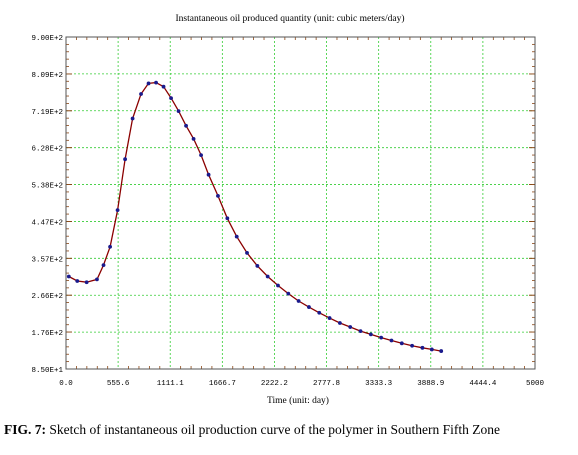 This screenshot has height=455, width=578. I want to click on x-tick-label: 3333.3, so click(379, 384).